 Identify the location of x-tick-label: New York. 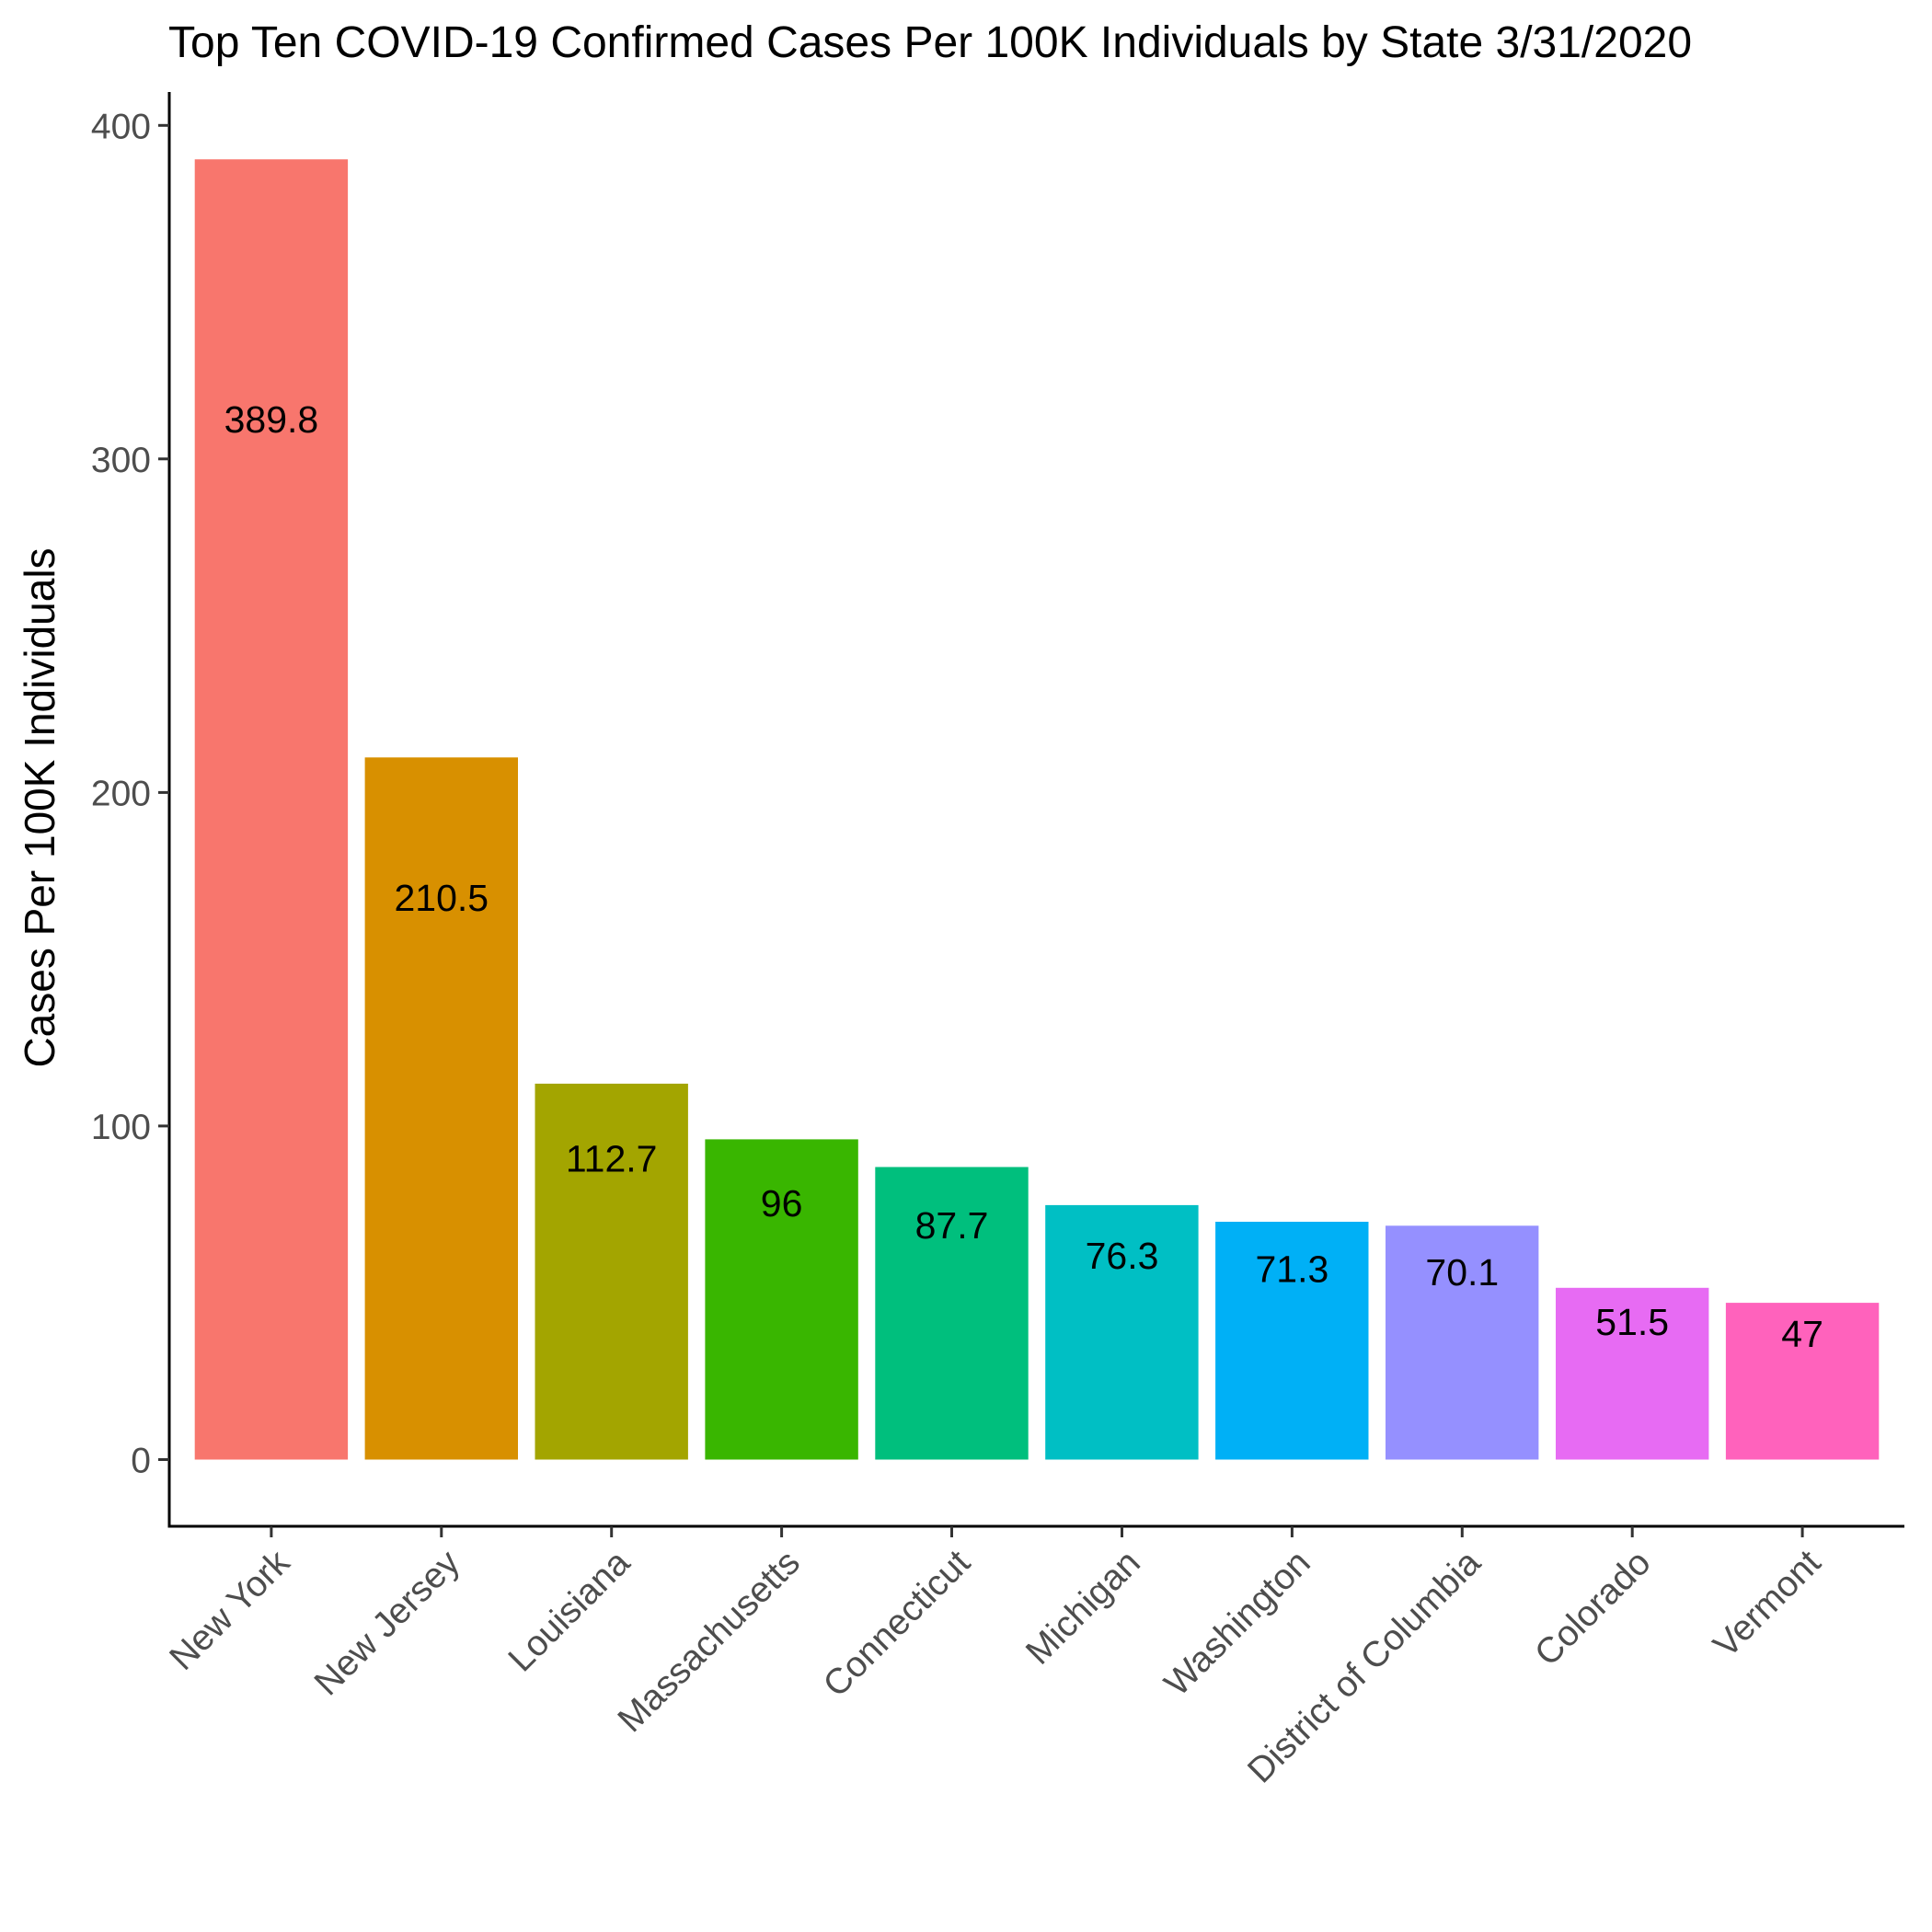
(229, 1610).